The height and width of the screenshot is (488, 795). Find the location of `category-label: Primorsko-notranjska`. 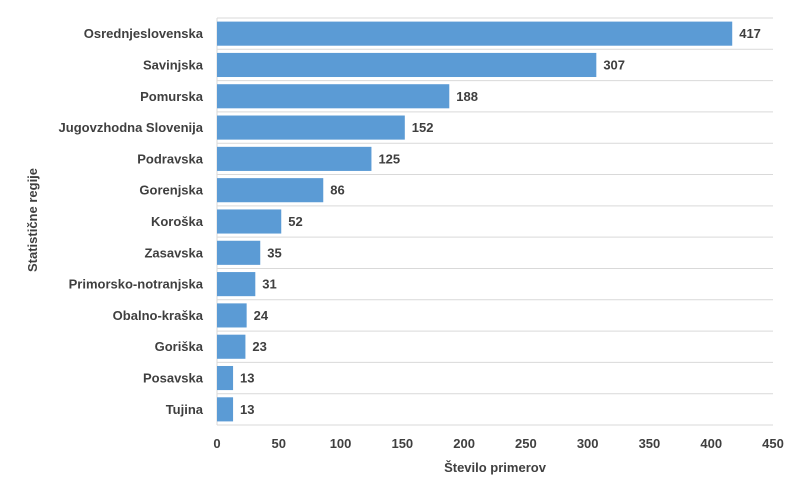

category-label: Primorsko-notranjska is located at coordinates (136, 284).